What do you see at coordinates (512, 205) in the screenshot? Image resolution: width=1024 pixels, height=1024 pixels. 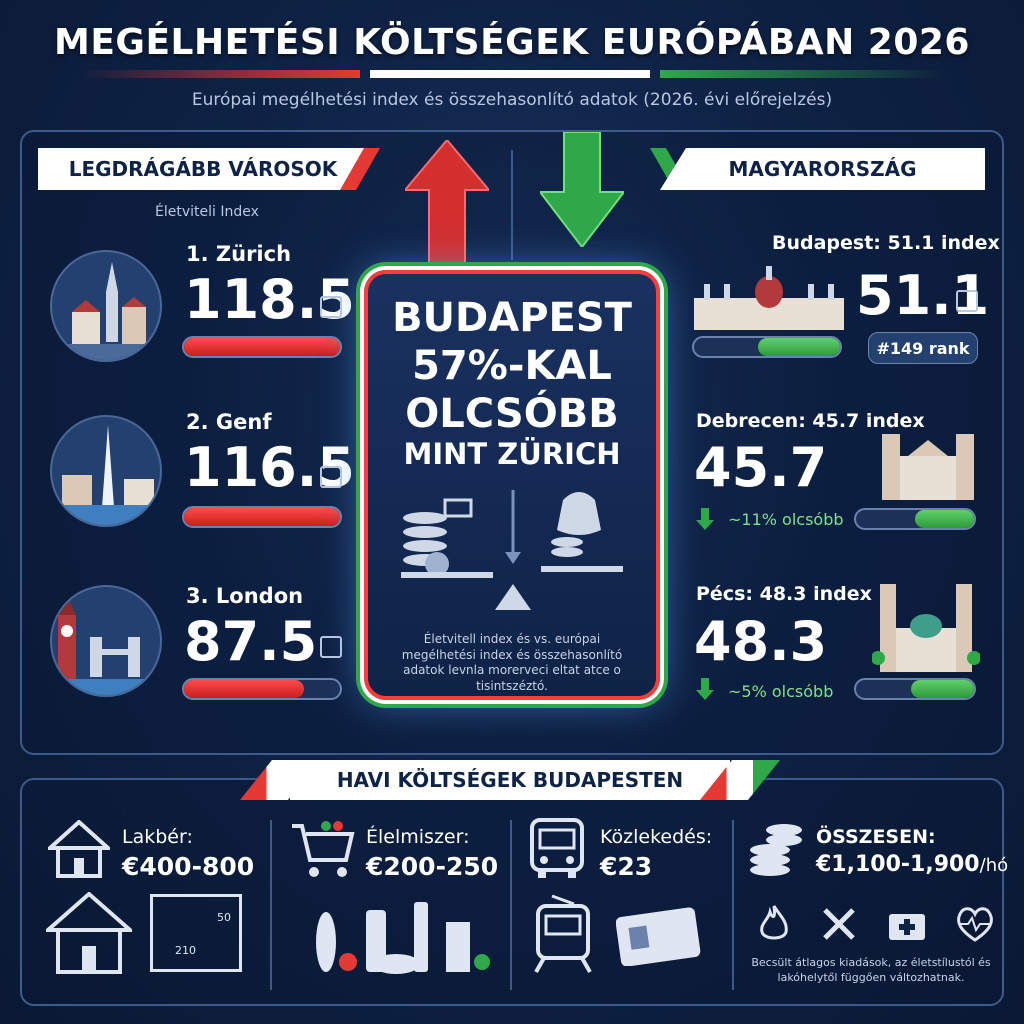 I see `panel-divider` at bounding box center [512, 205].